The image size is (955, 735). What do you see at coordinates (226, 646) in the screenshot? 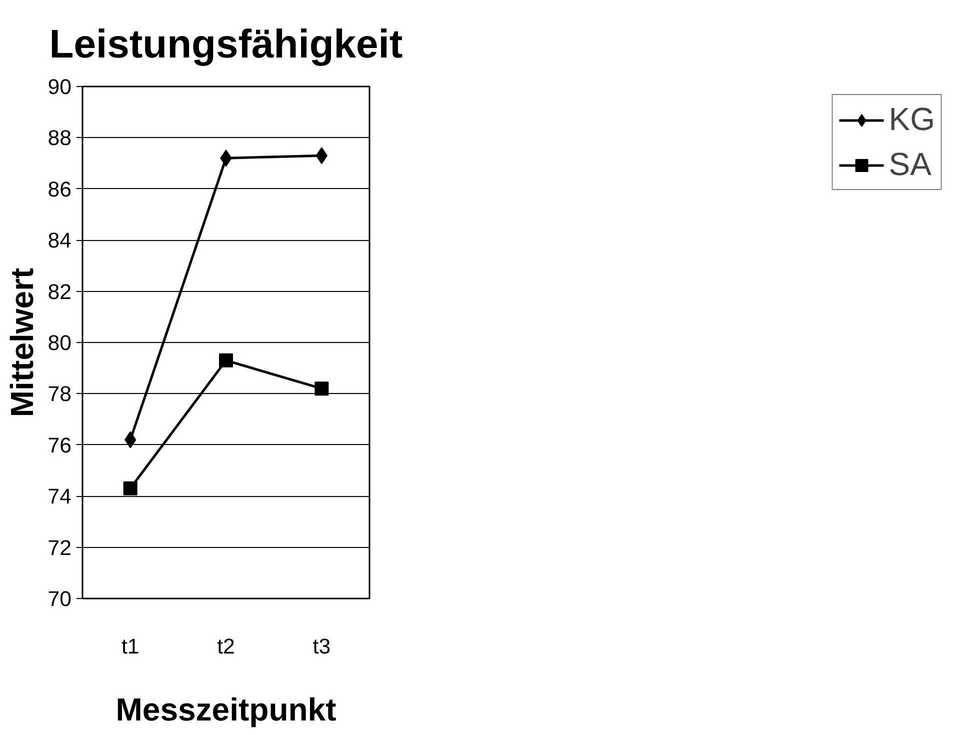
I see `x-tick-label: t2` at bounding box center [226, 646].